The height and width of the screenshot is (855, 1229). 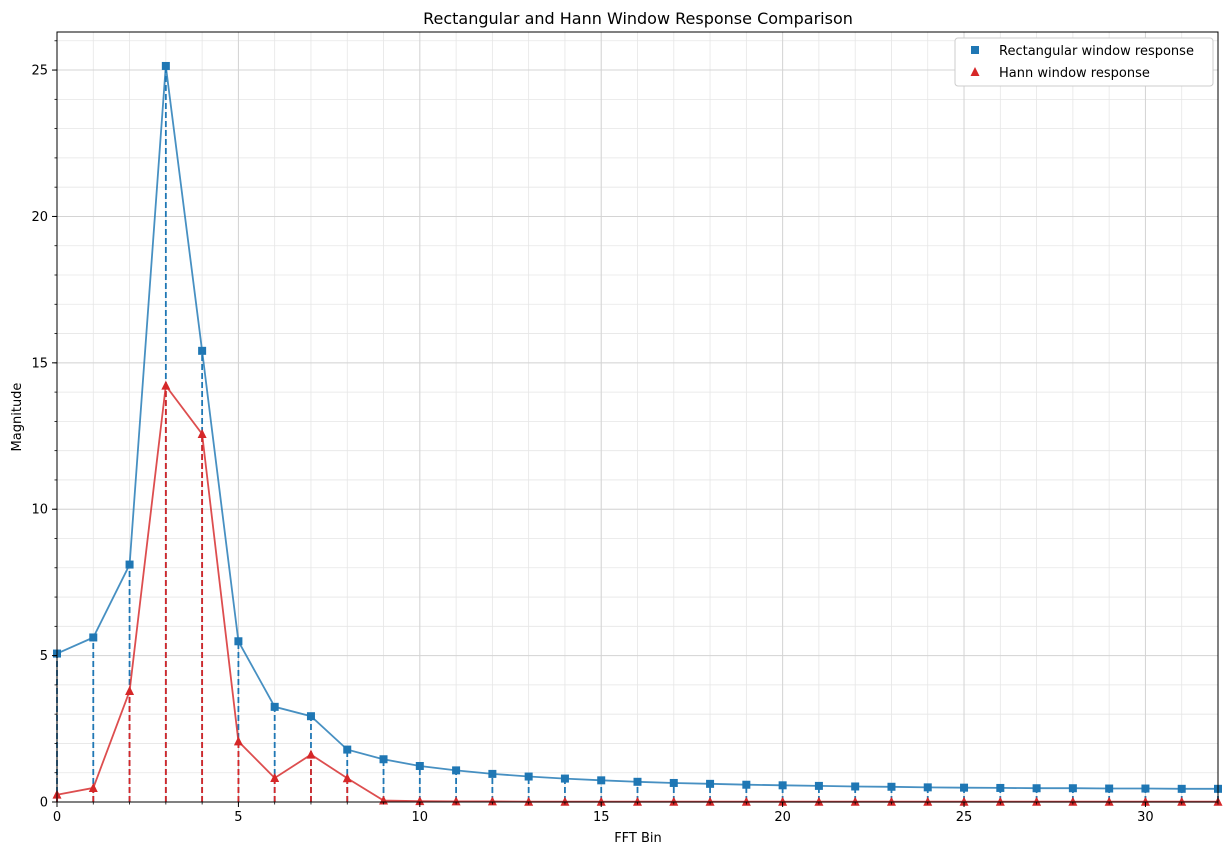 What do you see at coordinates (420, 817) in the screenshot?
I see `x-tick-label: 10` at bounding box center [420, 817].